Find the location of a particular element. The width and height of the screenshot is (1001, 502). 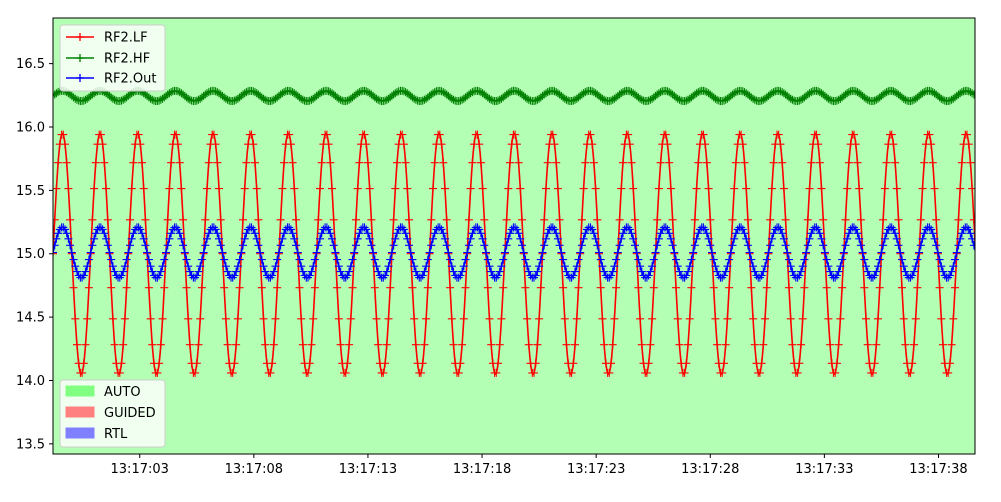

series-markers-rf2-hf is located at coordinates (514, 95).